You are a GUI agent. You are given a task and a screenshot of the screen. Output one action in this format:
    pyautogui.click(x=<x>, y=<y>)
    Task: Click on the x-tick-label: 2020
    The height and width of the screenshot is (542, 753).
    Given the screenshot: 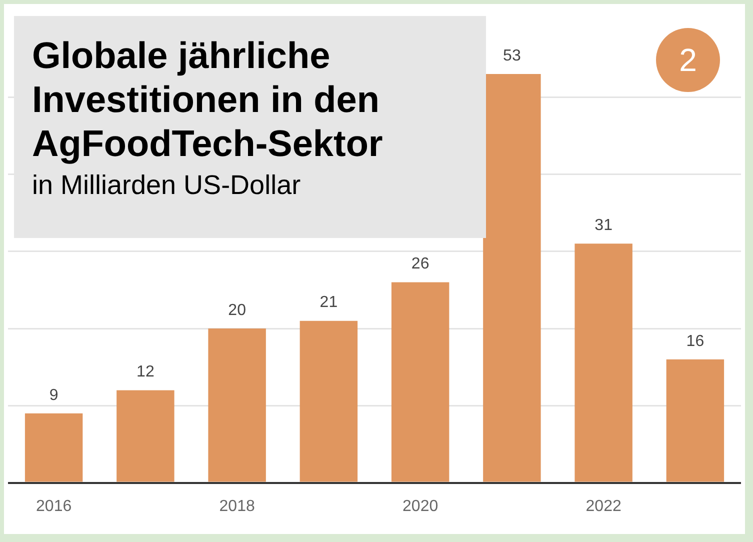 What is the action you would take?
    pyautogui.click(x=420, y=506)
    